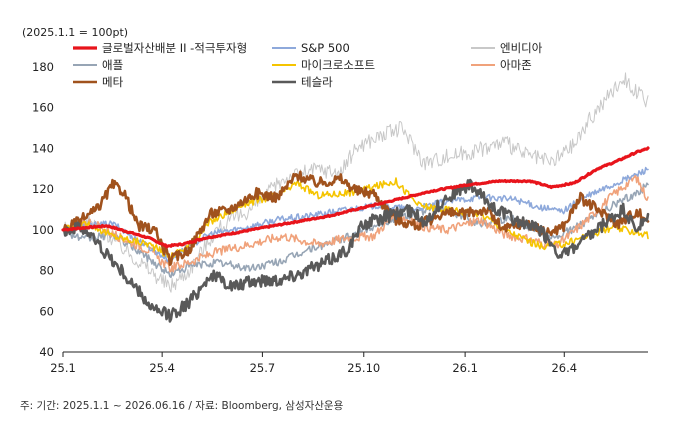 The width and height of the screenshot is (683, 428). What do you see at coordinates (46, 271) in the screenshot?
I see `y-tick-label: 80` at bounding box center [46, 271].